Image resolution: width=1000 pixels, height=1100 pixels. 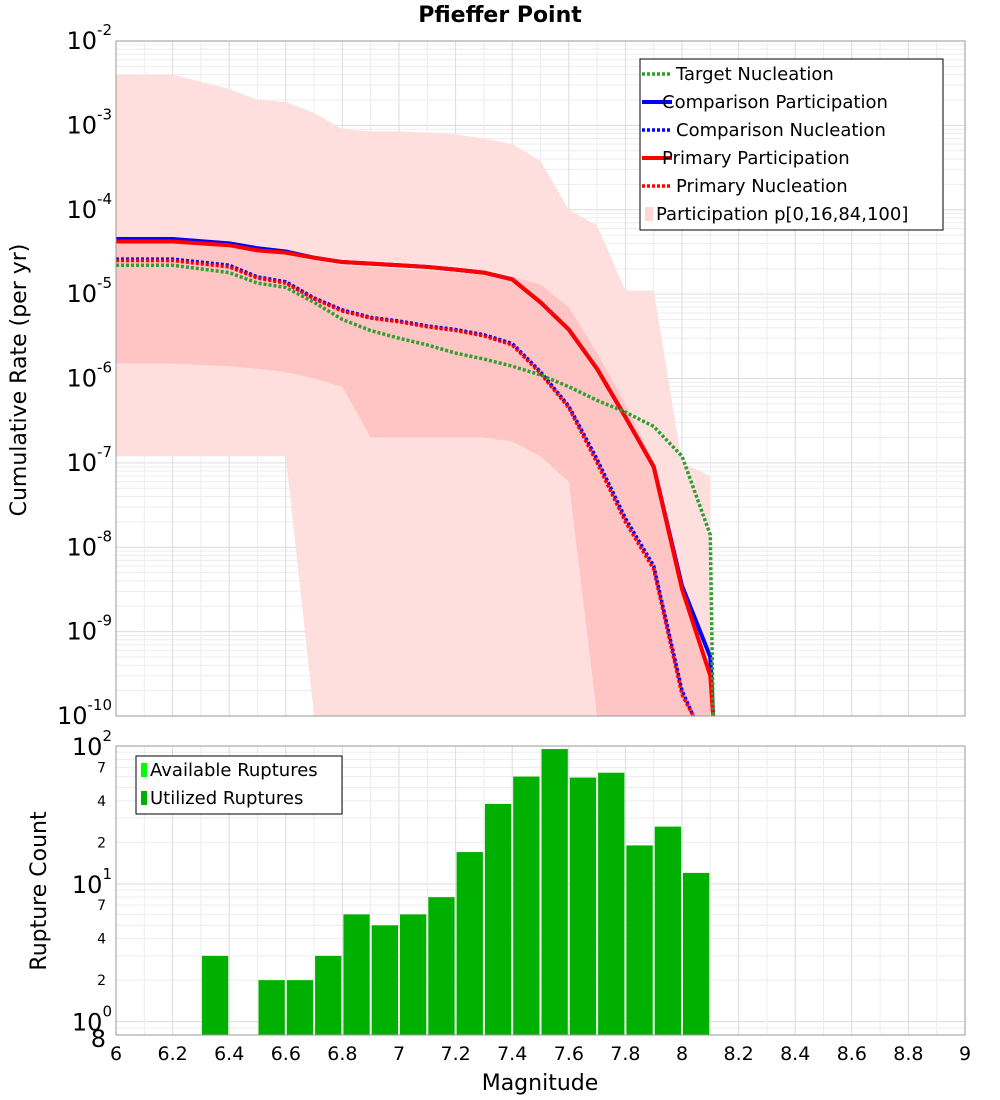 I want to click on x-tick-label: 7.8, so click(x=625, y=1054).